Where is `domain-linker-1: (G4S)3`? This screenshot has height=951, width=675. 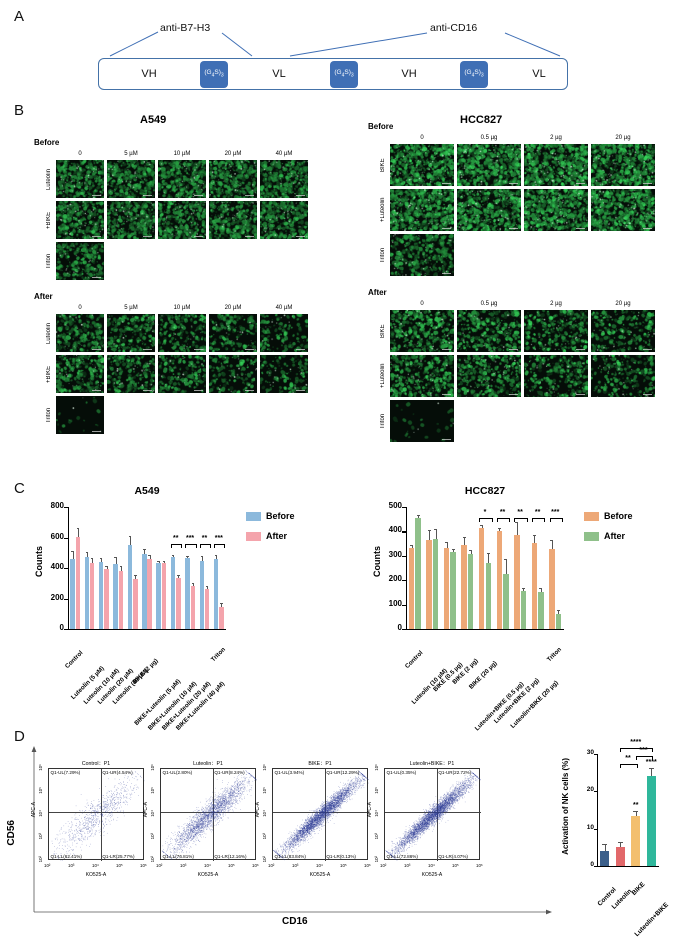
domain-linker-1: (G4S)3 is located at coordinates (214, 74).